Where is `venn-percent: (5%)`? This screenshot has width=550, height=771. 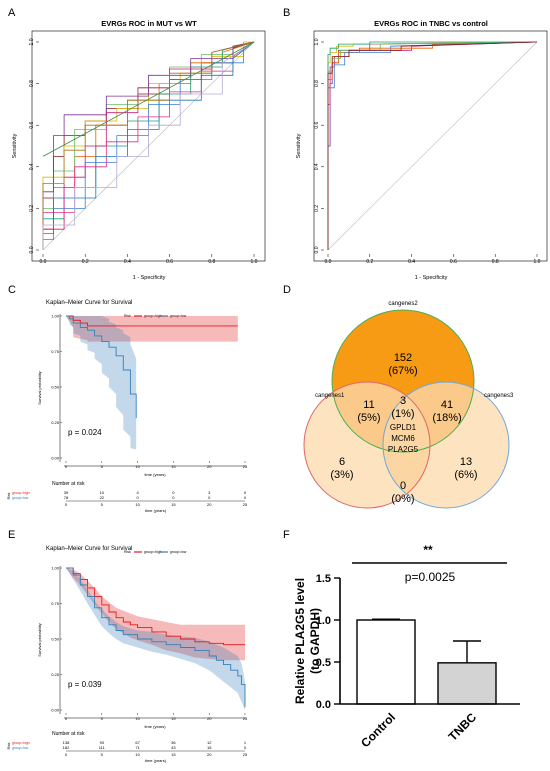
venn-percent: (5%) is located at coordinates (368, 418).